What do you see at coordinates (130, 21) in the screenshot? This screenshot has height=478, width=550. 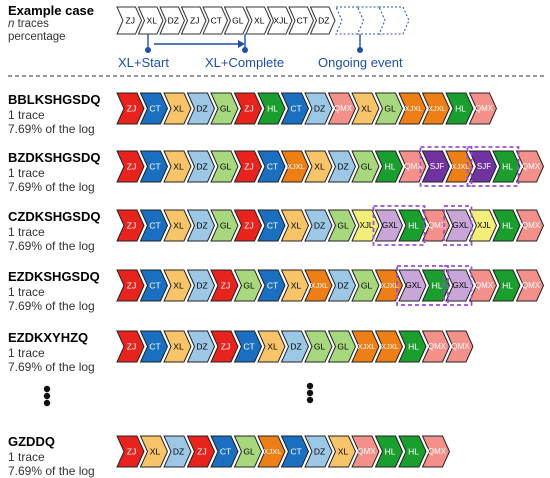 I see `example-event-label: ZJ` at bounding box center [130, 21].